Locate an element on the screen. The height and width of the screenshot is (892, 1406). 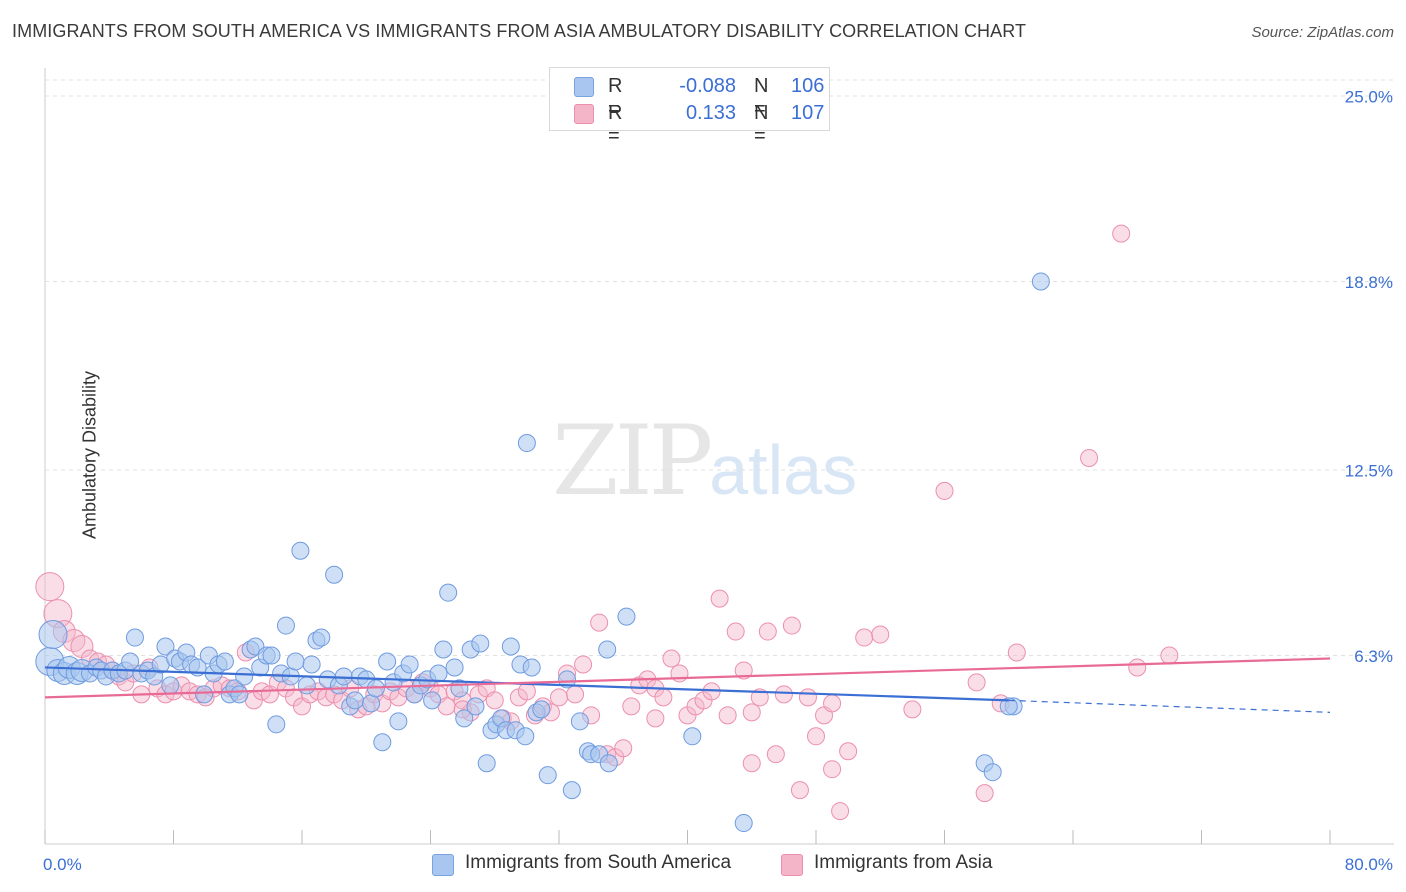
legend-swatch-south-america is located at coordinates (443, 865).